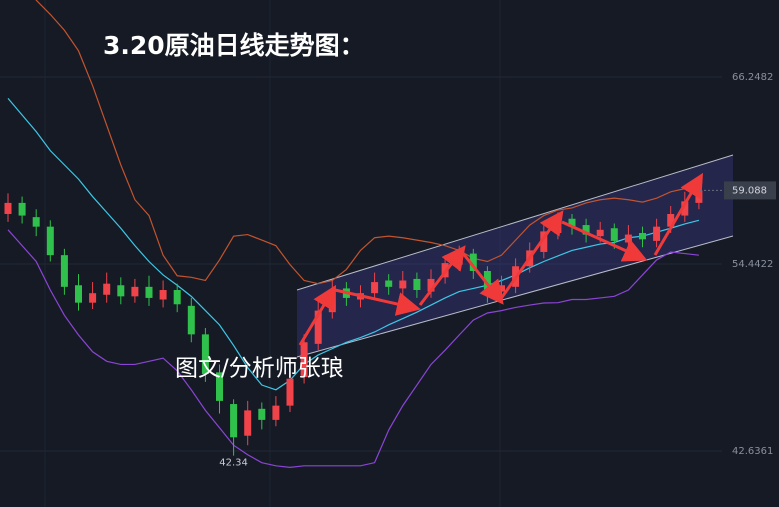  Describe the element at coordinates (233, 463) in the screenshot. I see `low-label: 42.34` at that location.